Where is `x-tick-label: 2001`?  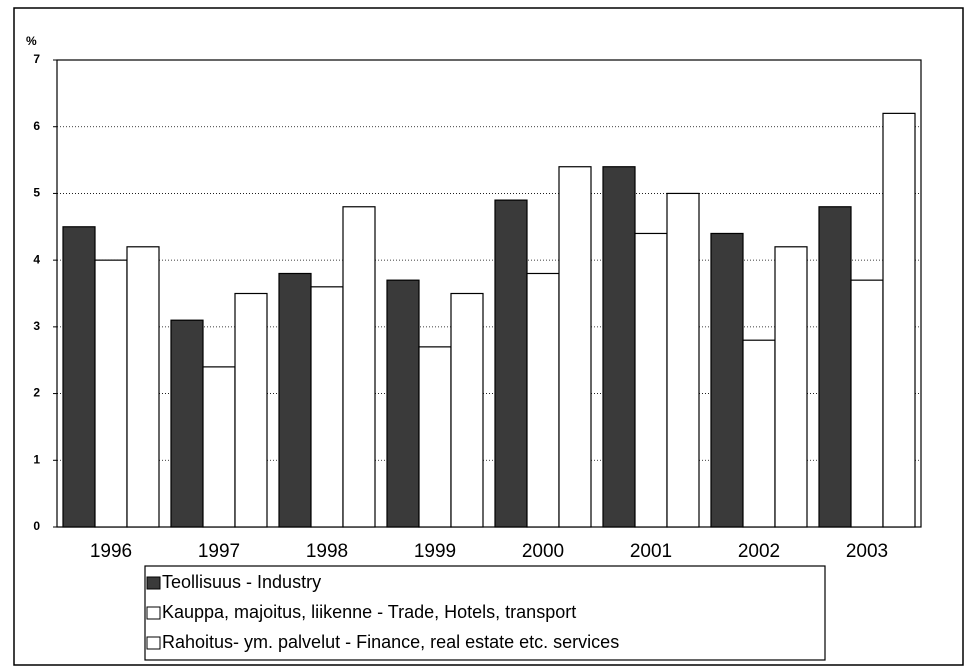
x-tick-label: 2001 is located at coordinates (651, 551).